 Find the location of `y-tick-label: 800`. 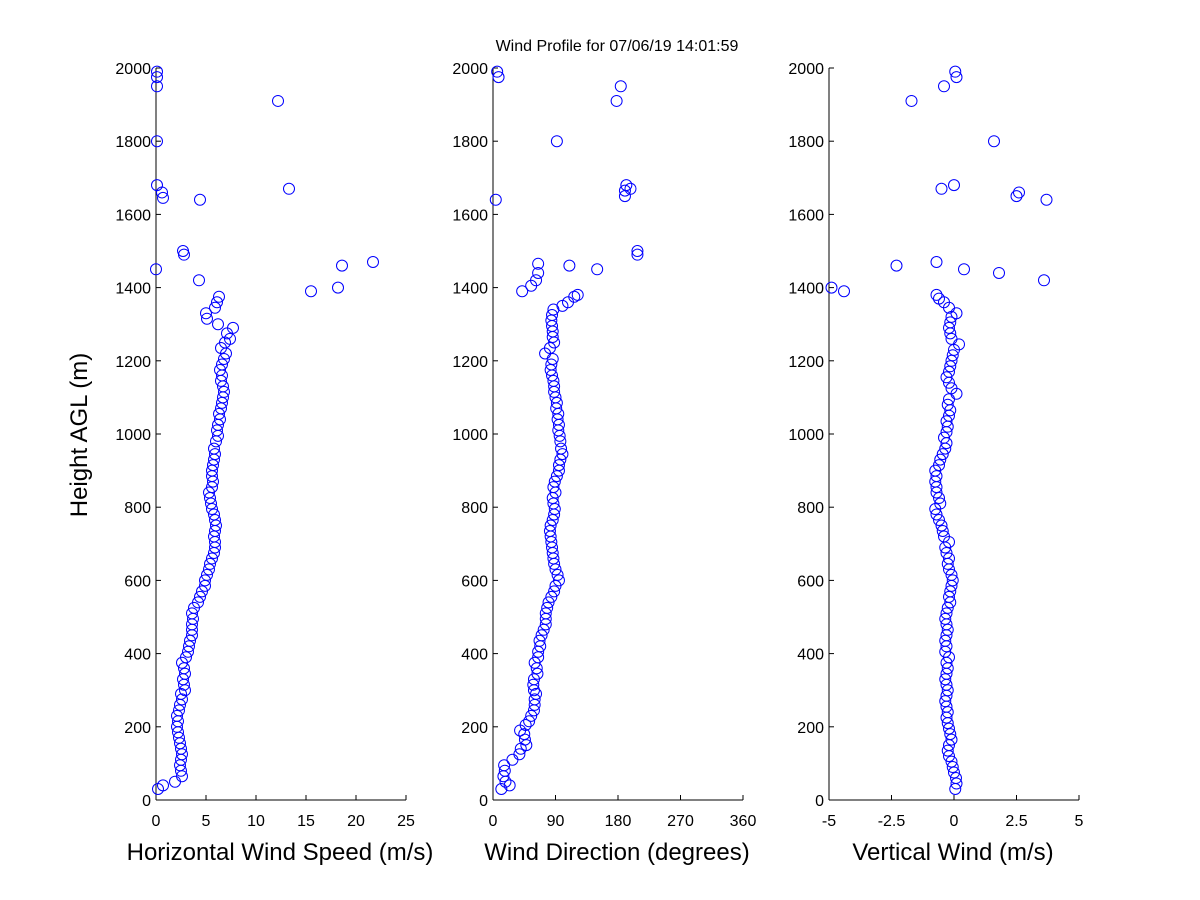

y-tick-label: 800 is located at coordinates (137, 508).